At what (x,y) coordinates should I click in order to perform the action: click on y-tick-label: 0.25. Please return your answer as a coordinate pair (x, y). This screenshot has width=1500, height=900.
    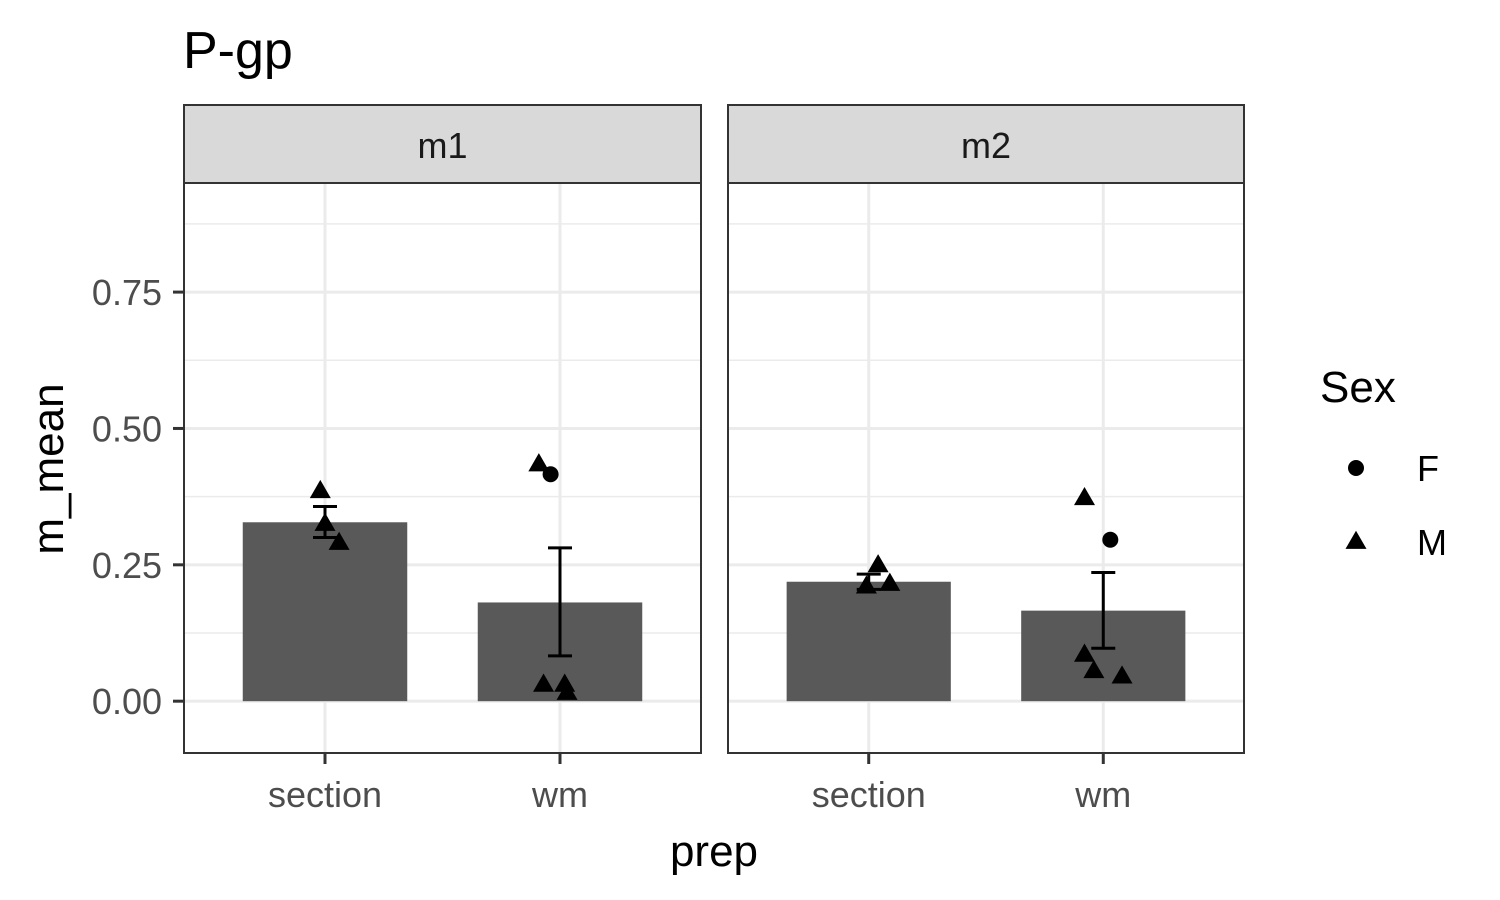
    Looking at the image, I should click on (127, 565).